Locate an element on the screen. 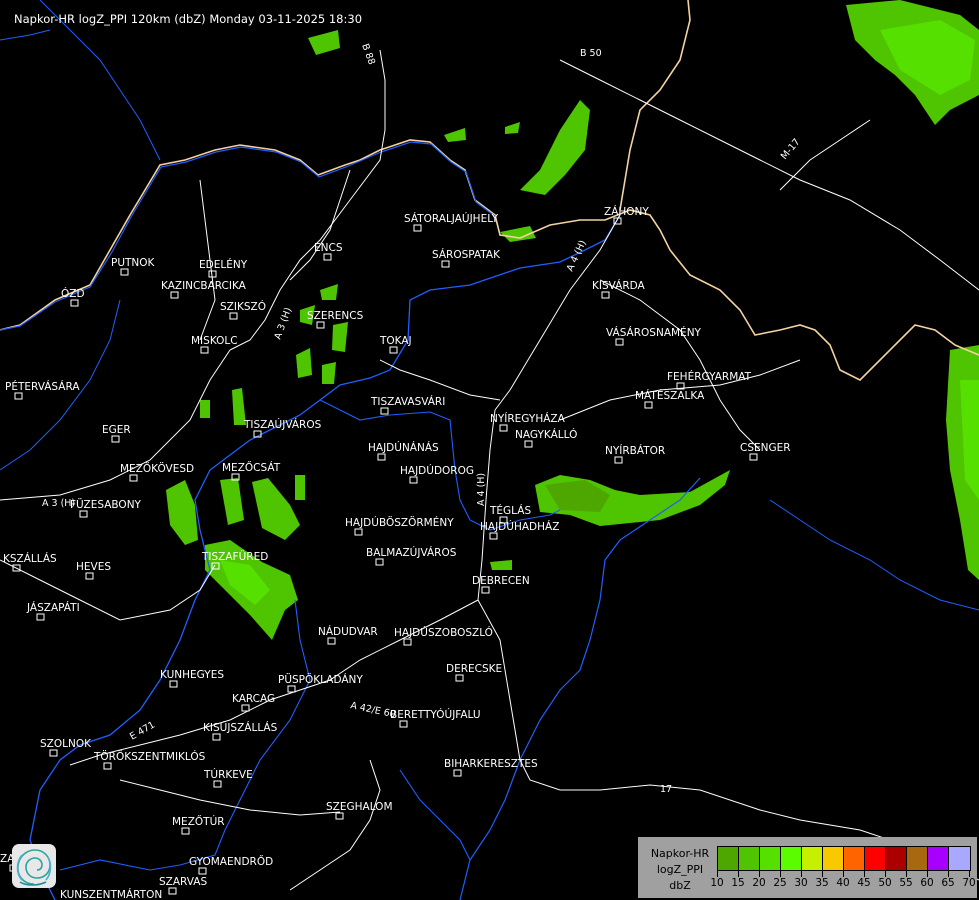 The width and height of the screenshot is (979, 900). legend-tick-label: 65 is located at coordinates (948, 883).